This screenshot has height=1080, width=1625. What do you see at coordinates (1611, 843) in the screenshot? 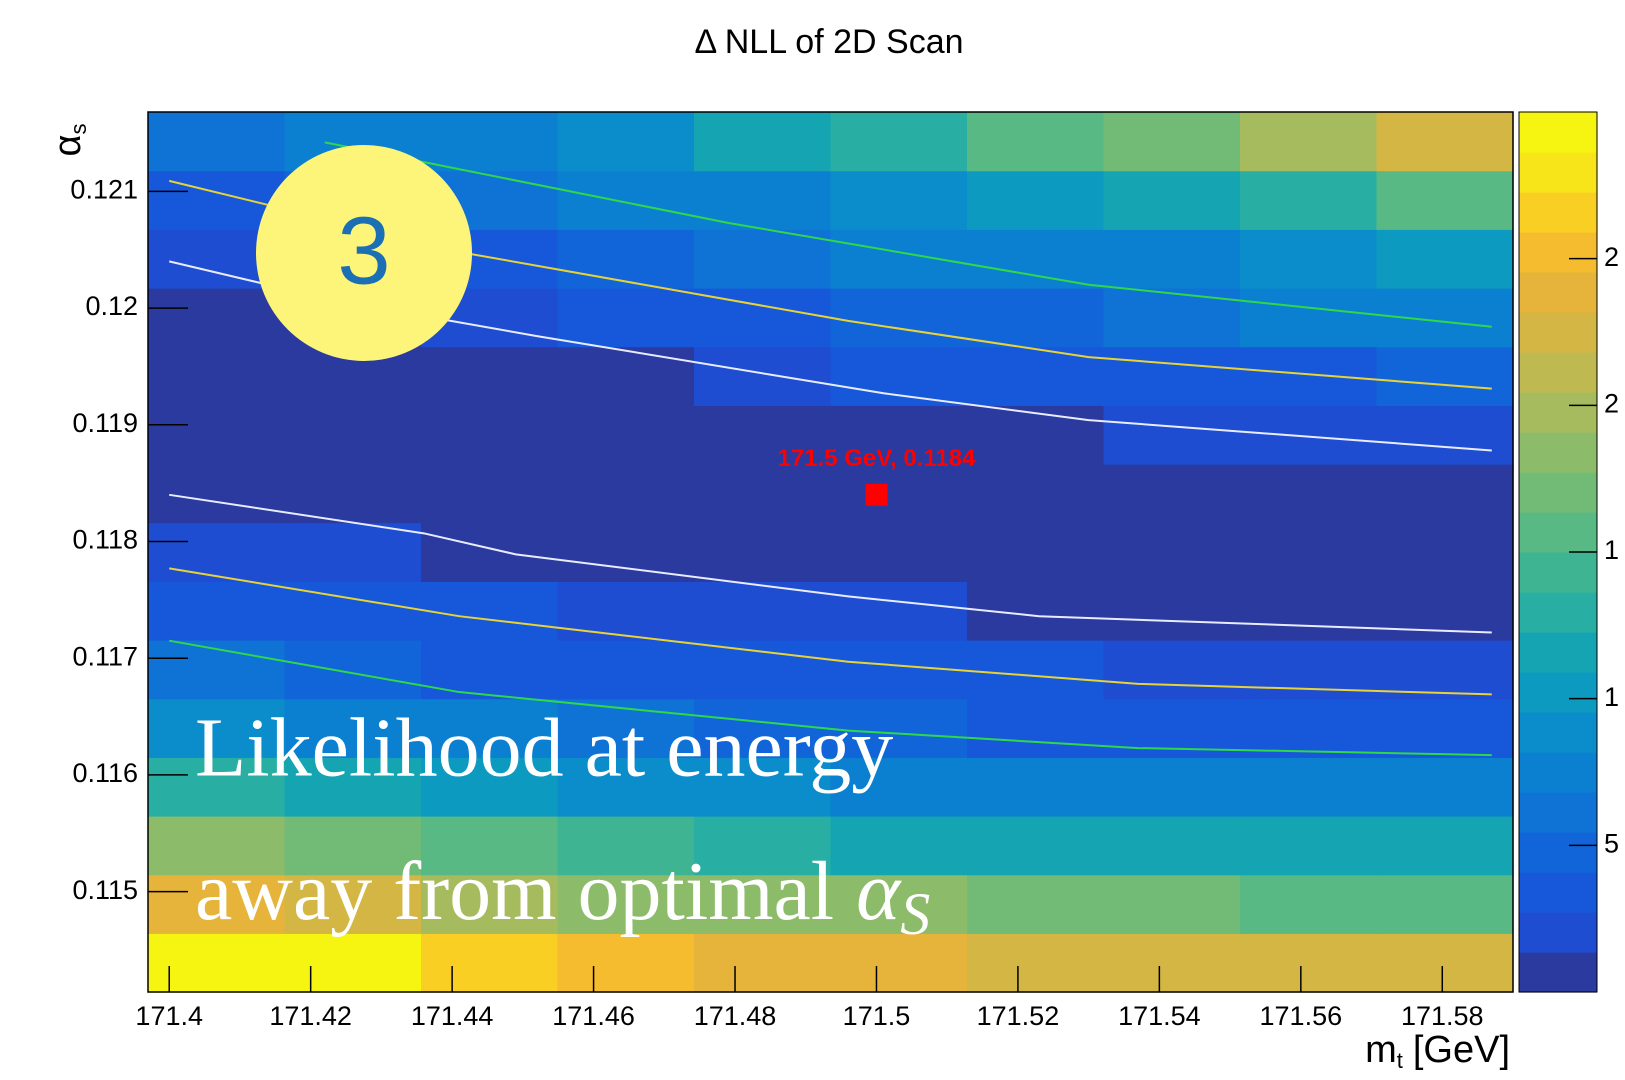
I see `colorbar-tick-label: 5` at bounding box center [1611, 843].